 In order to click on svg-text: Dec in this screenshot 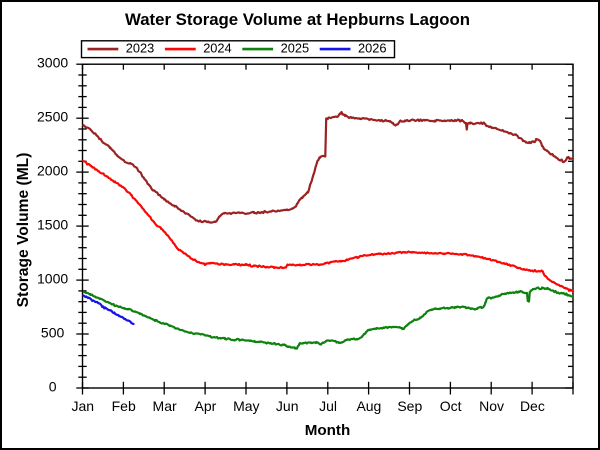, I will do `click(532, 406)`.